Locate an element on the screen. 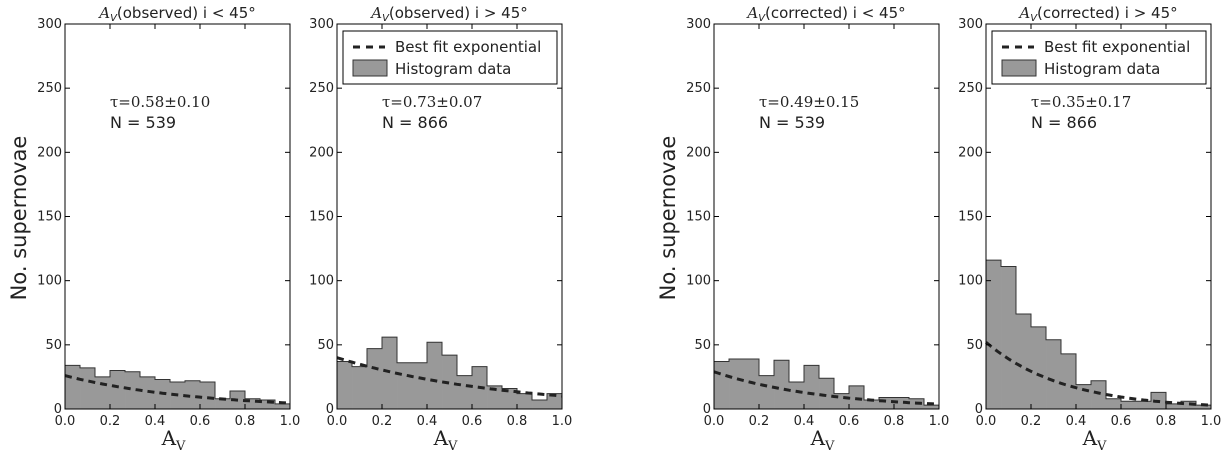 This screenshot has width=1225, height=453. tau-annotation: τ=0.58±0.10 is located at coordinates (160, 102).